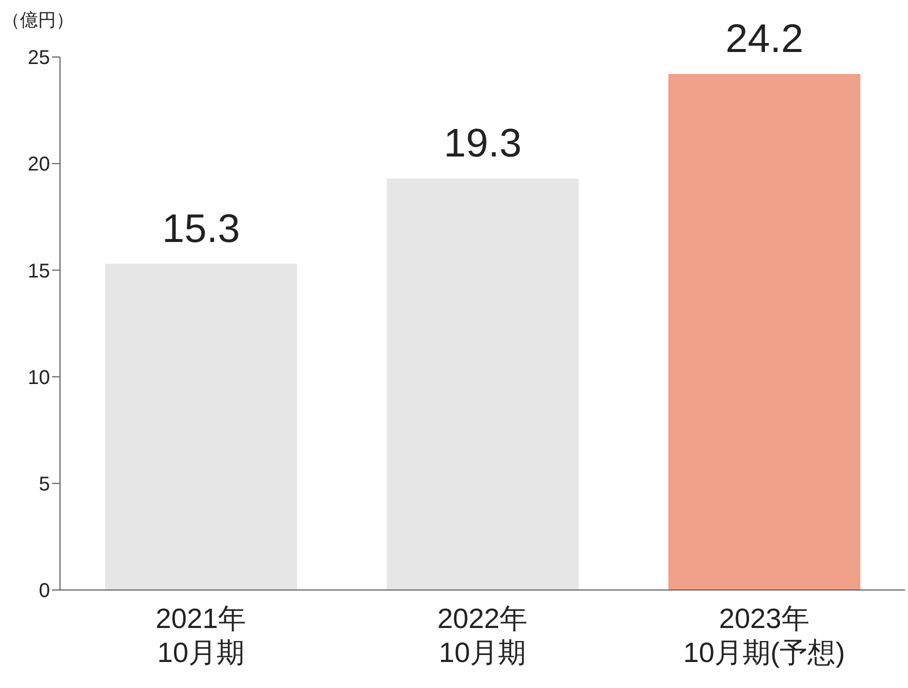  I want to click on x-tick-label: 2023年 10月期(予想), so click(764, 635).